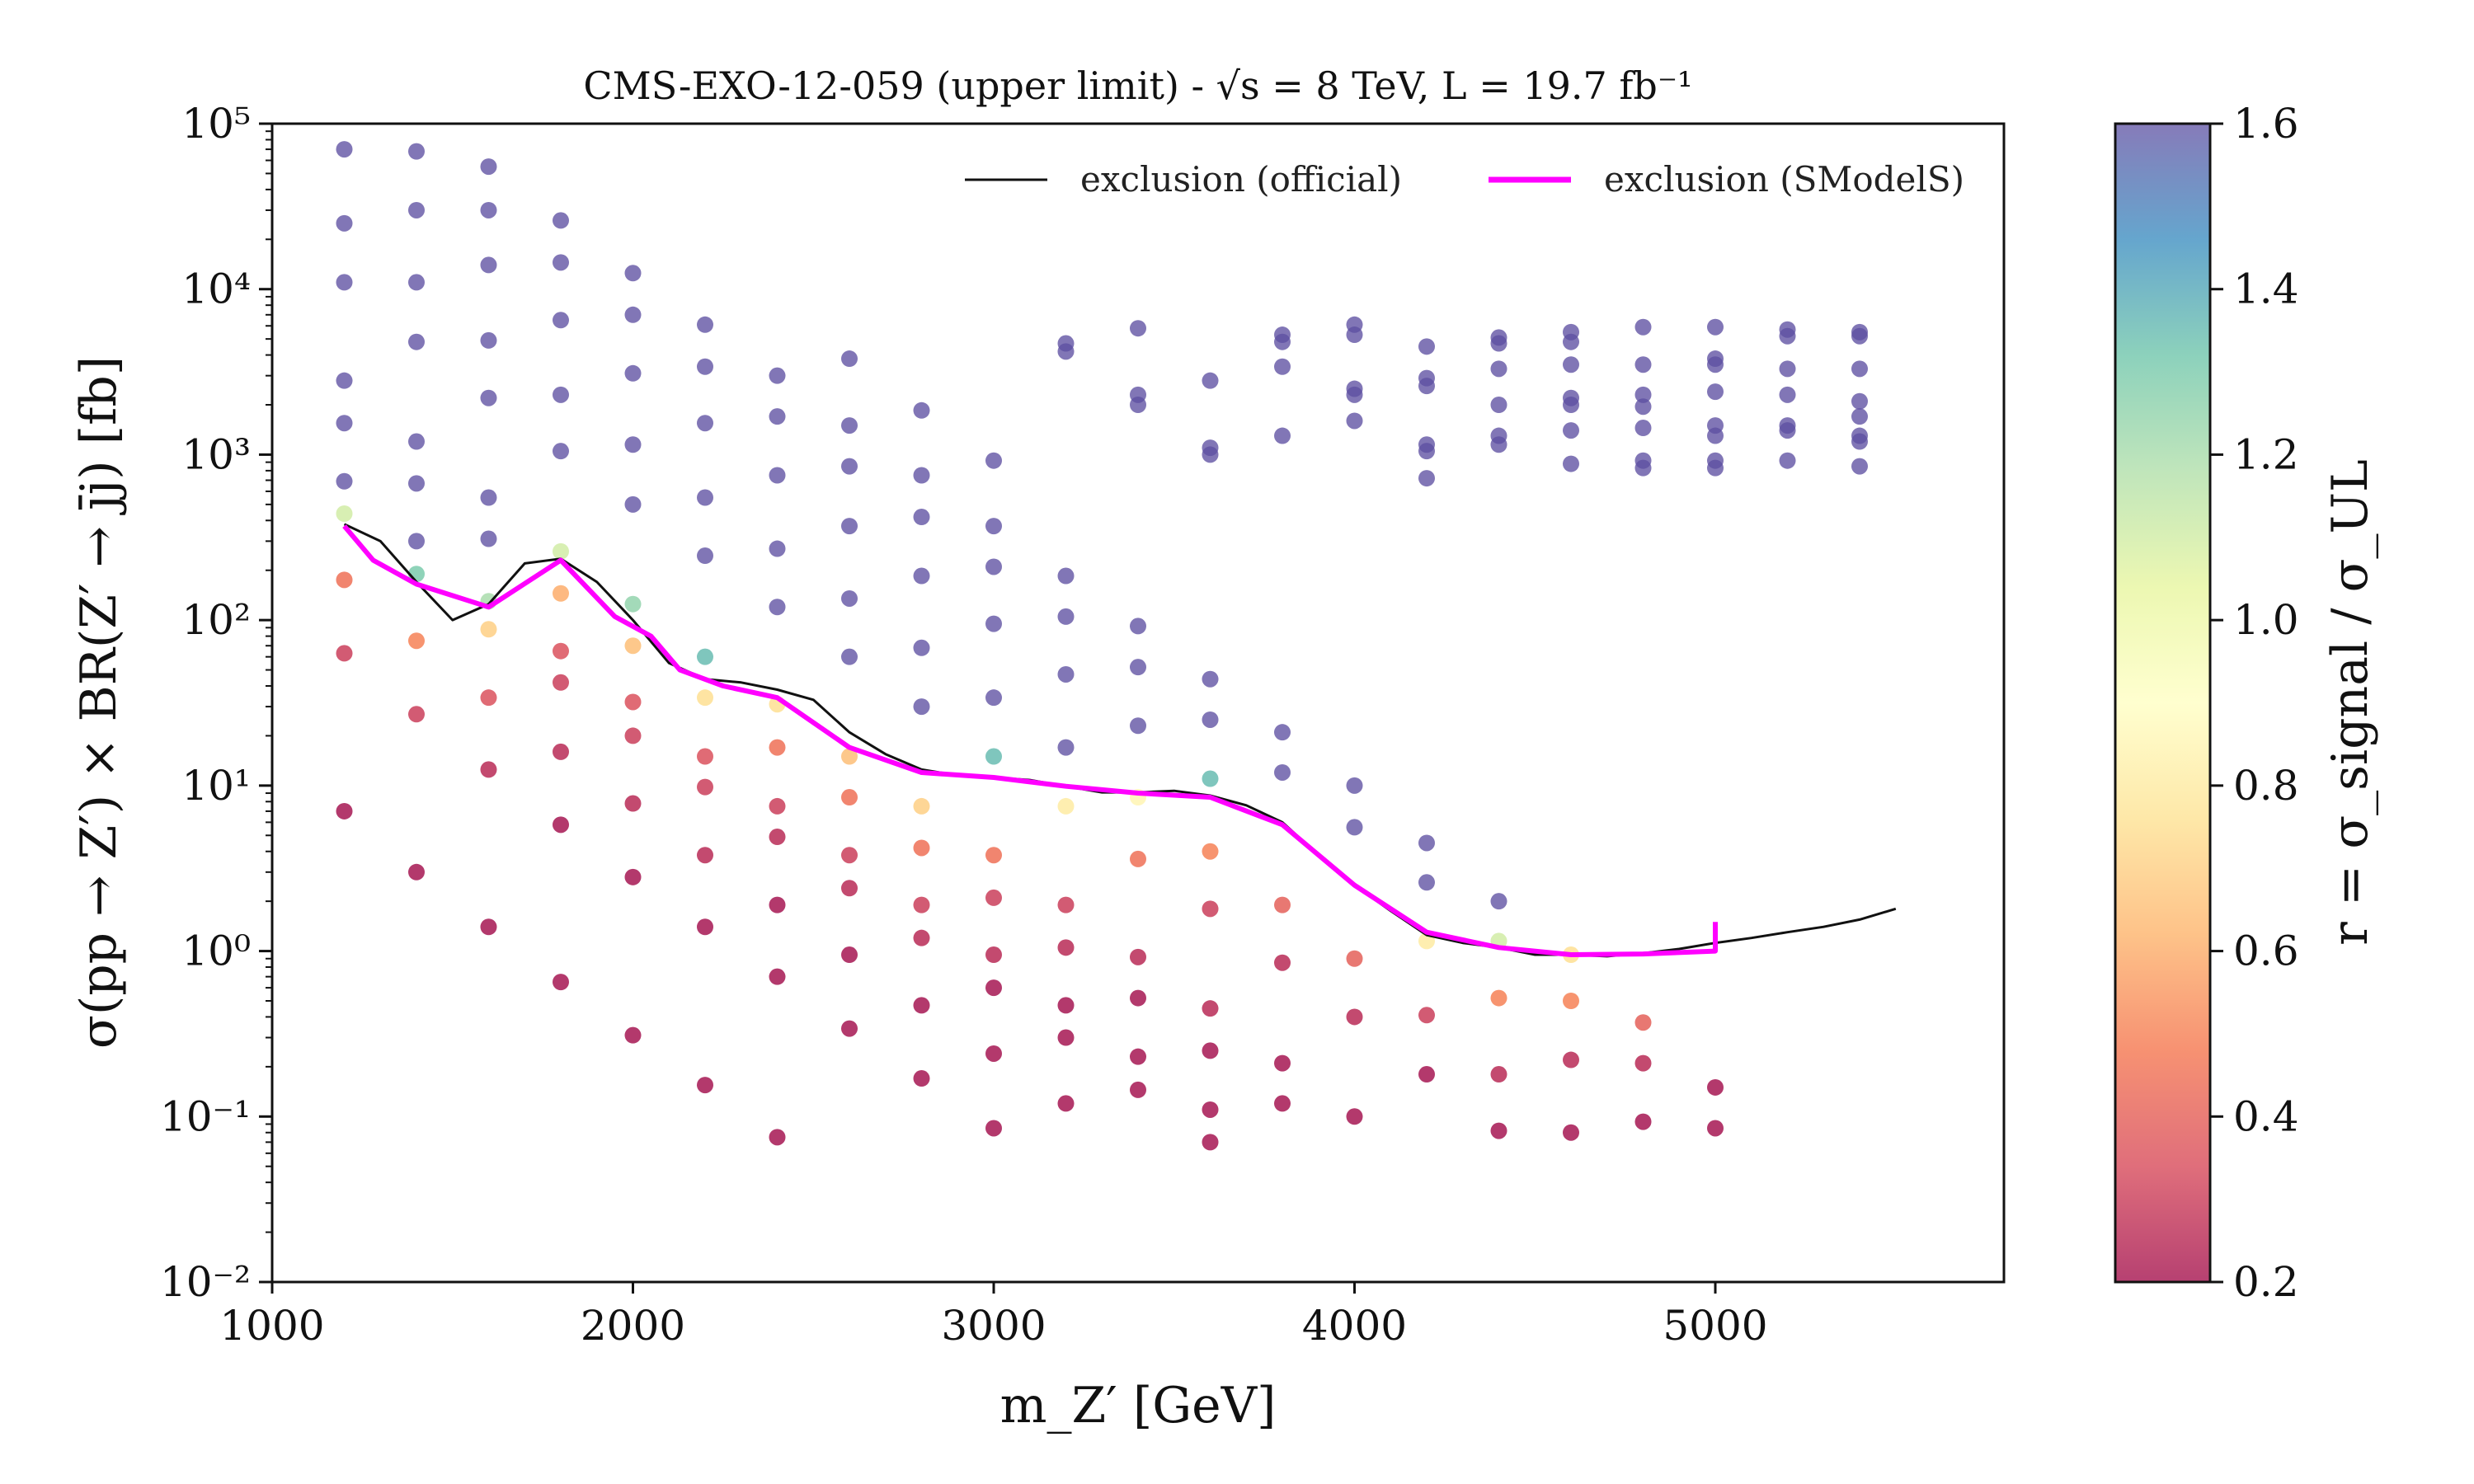 The width and height of the screenshot is (2474, 1484). I want to click on colorbar-tick-label: 0.4, so click(2266, 1116).